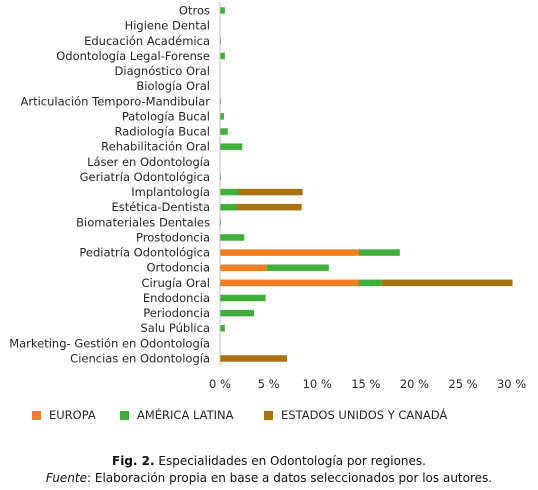 The height and width of the screenshot is (490, 538). What do you see at coordinates (115, 101) in the screenshot?
I see `category-label-articulacion-temporo-mandibular: Articulación Temporo-Mandibular` at bounding box center [115, 101].